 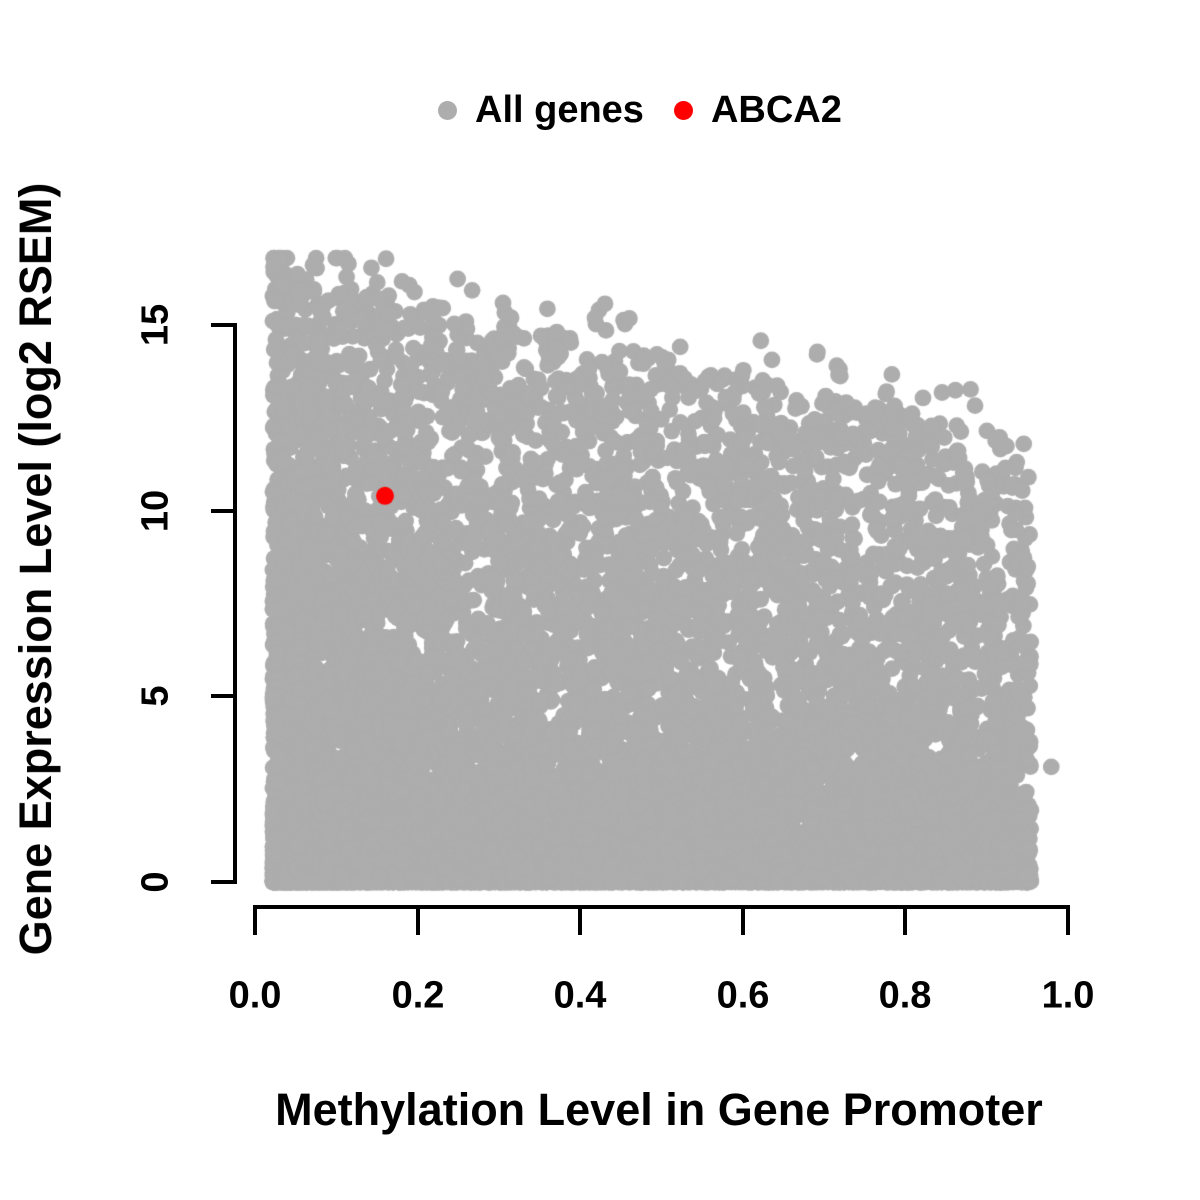 I want to click on x-tick-label-0.8: 0.8, so click(x=905, y=995).